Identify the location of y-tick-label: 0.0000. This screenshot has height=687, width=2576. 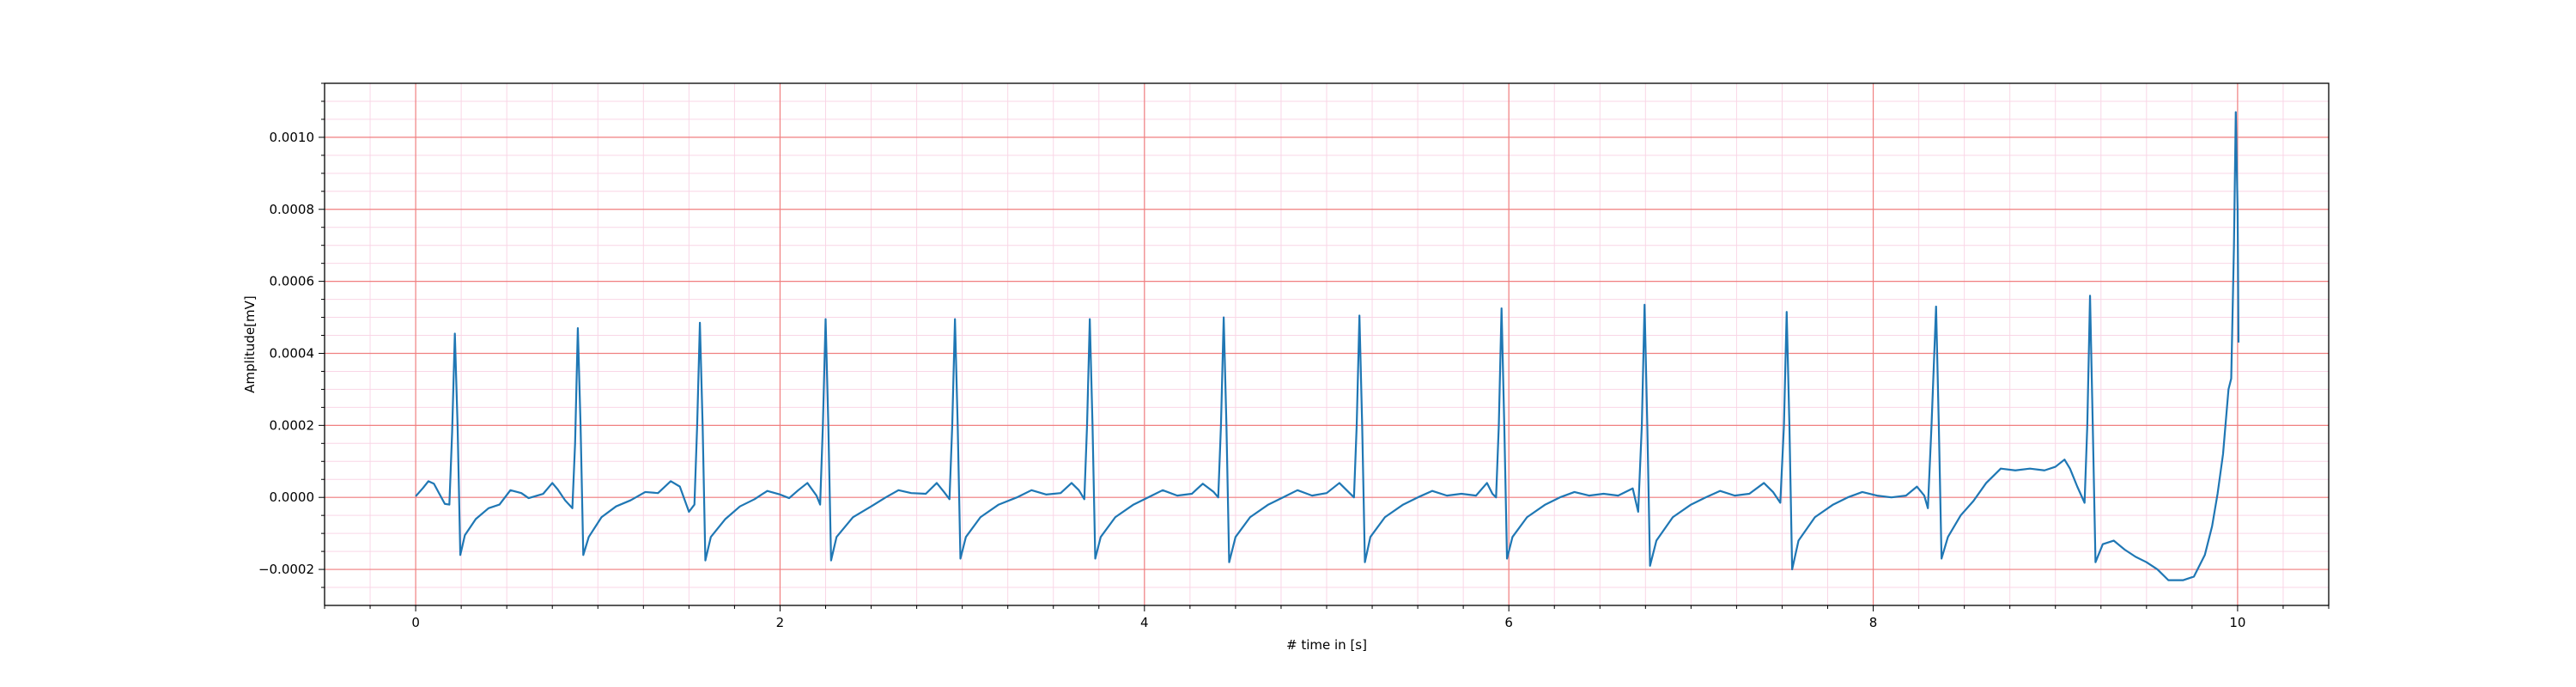
(292, 497).